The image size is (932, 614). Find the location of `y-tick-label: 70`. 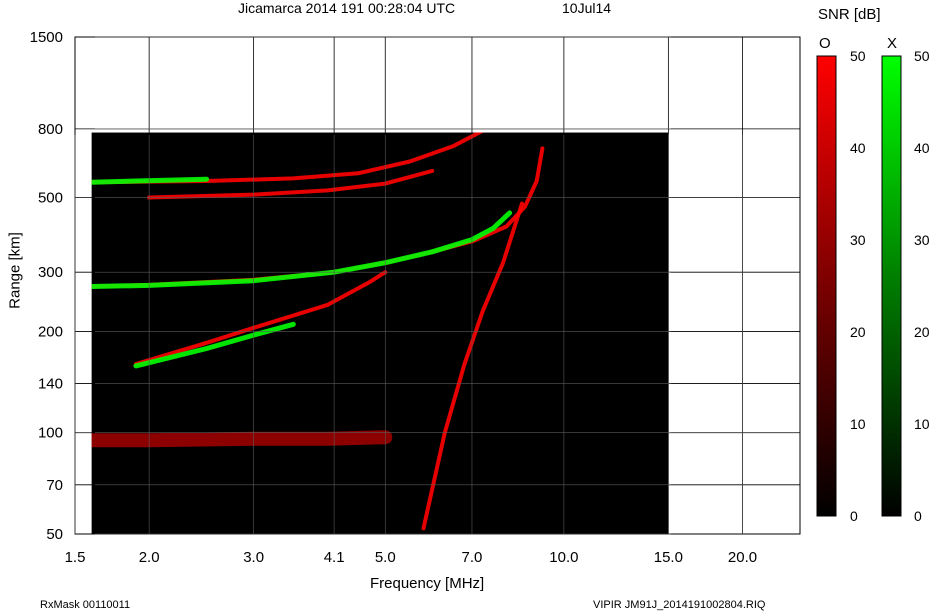

y-tick-label: 70 is located at coordinates (54, 485).